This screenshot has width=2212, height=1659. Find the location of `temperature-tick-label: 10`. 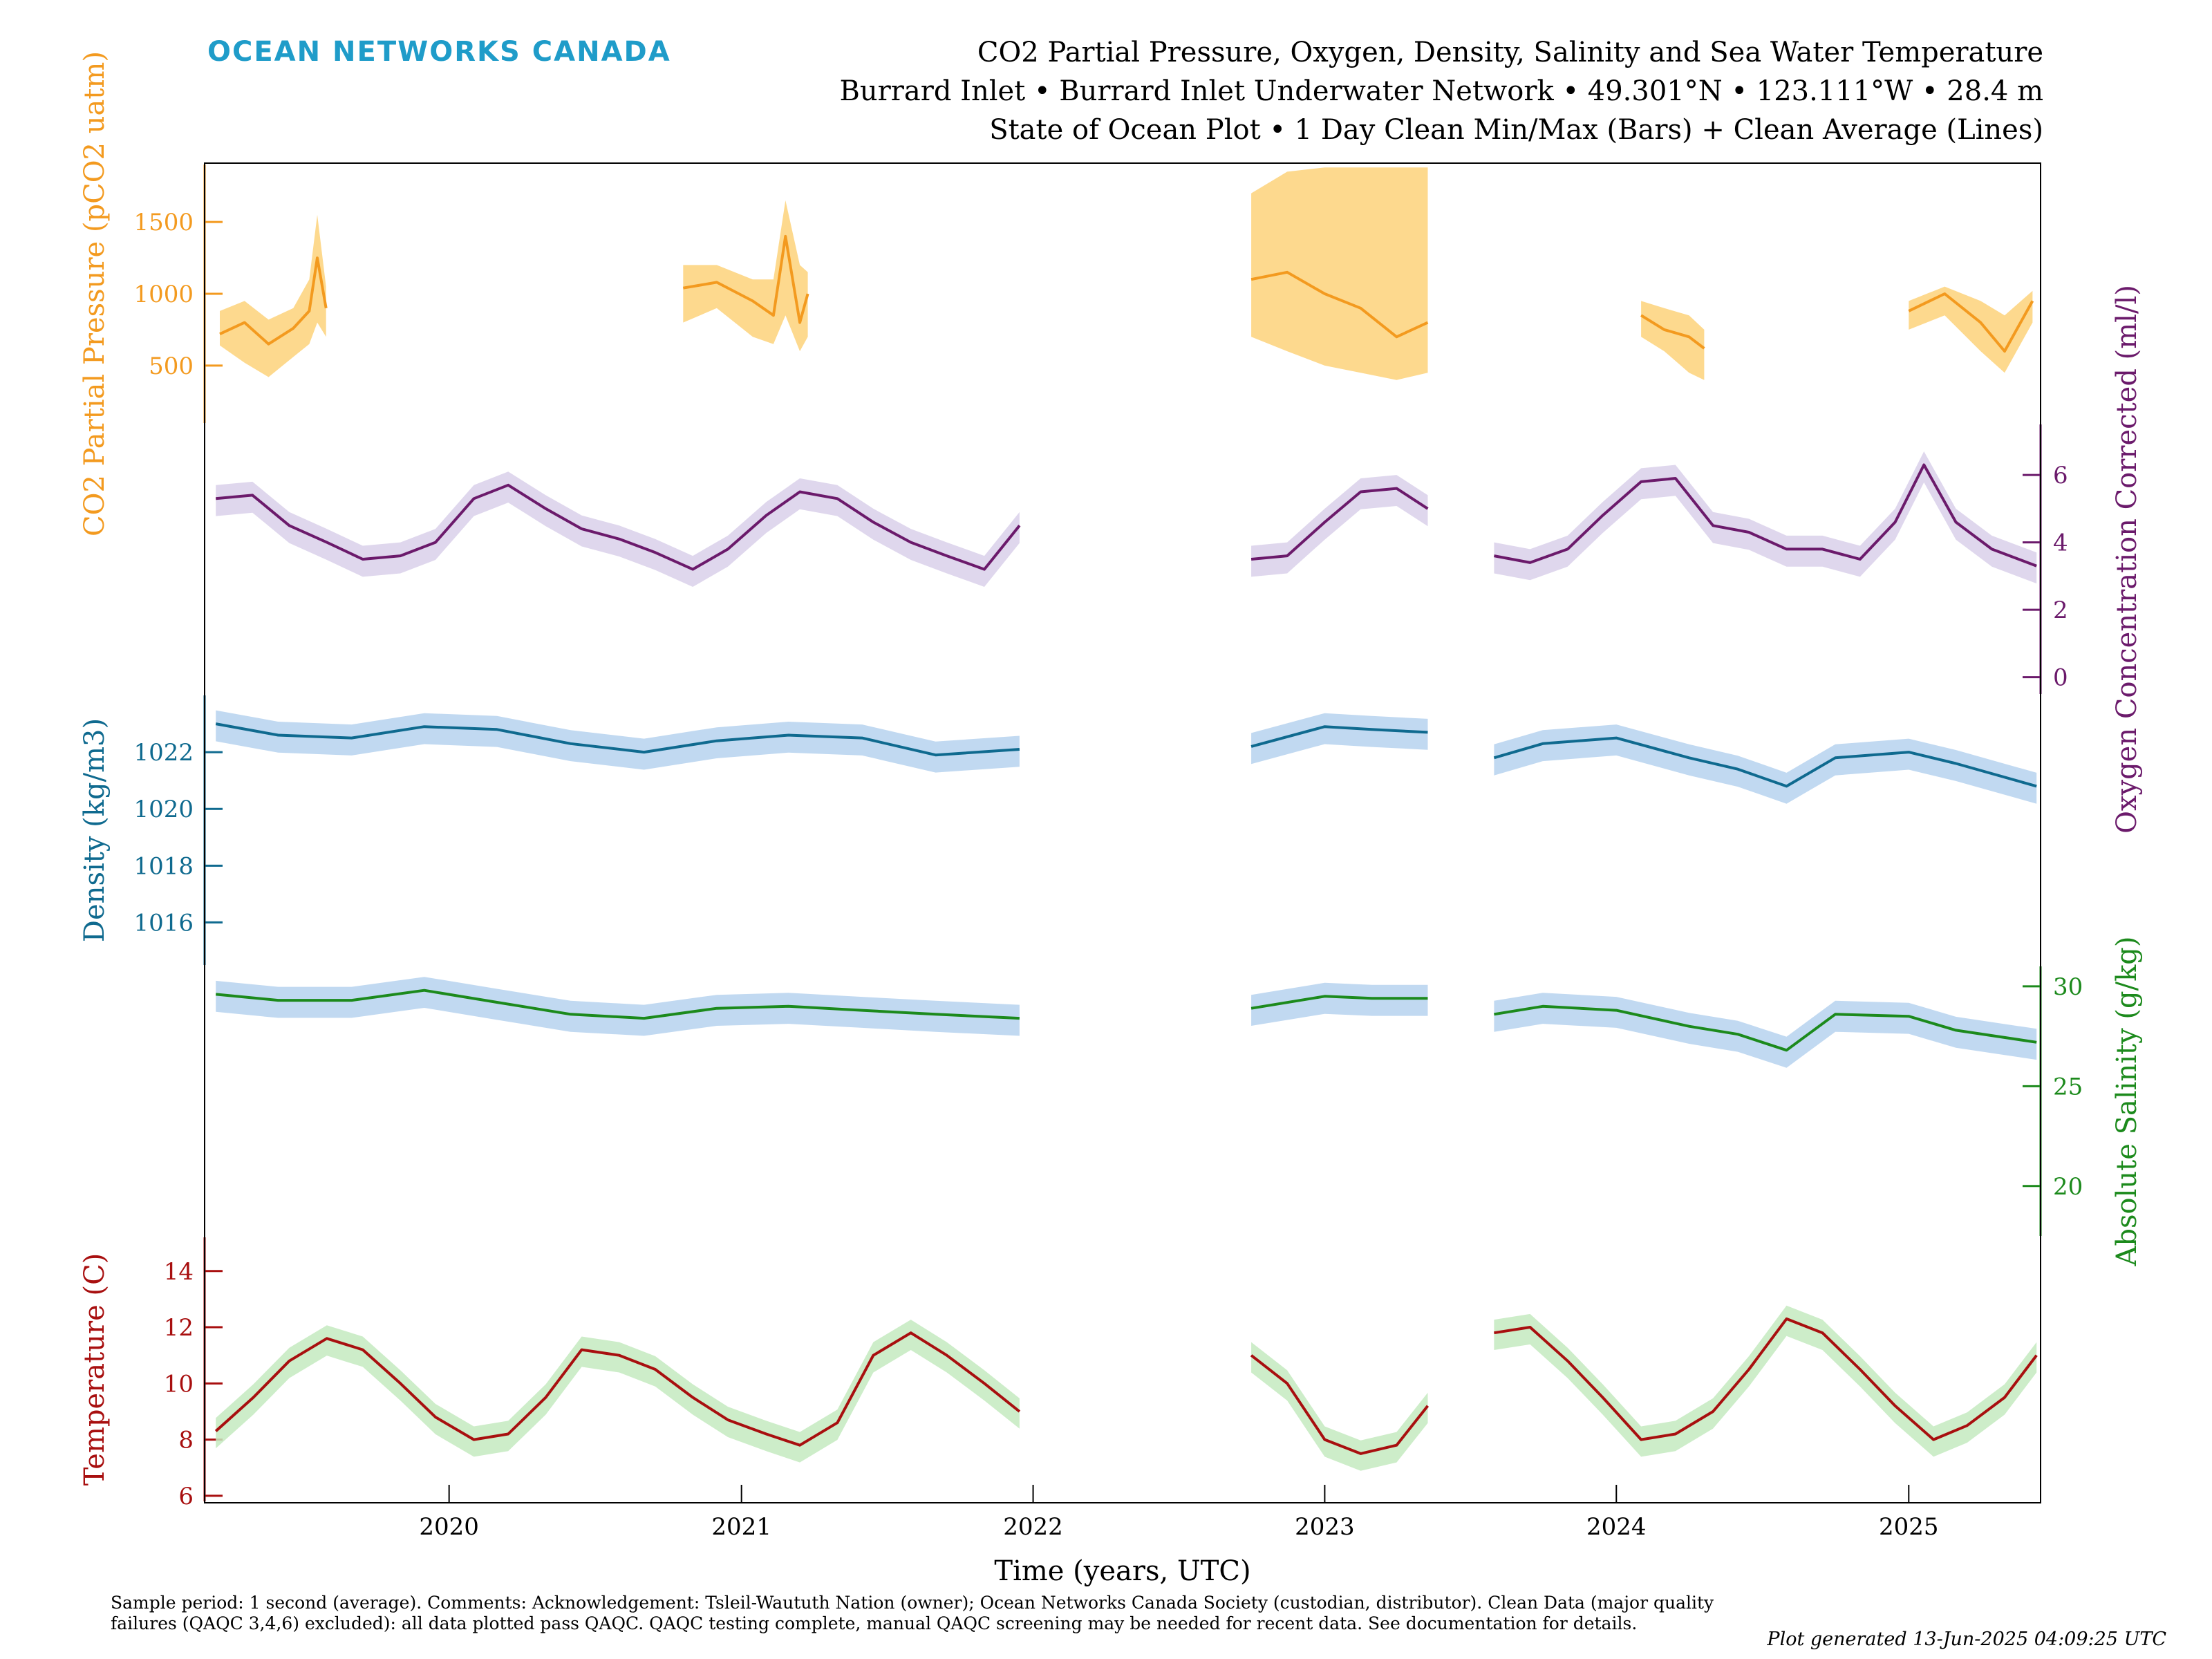

temperature-tick-label: 10 is located at coordinates (179, 1384).